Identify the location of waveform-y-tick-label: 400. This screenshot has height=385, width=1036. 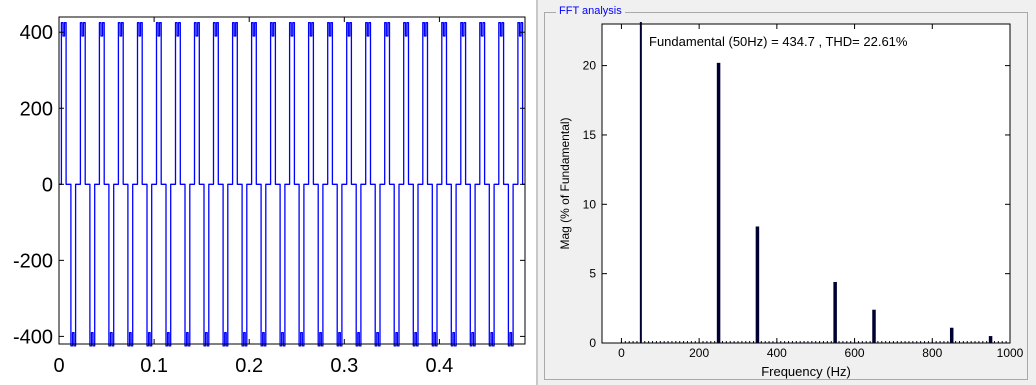
(36, 33).